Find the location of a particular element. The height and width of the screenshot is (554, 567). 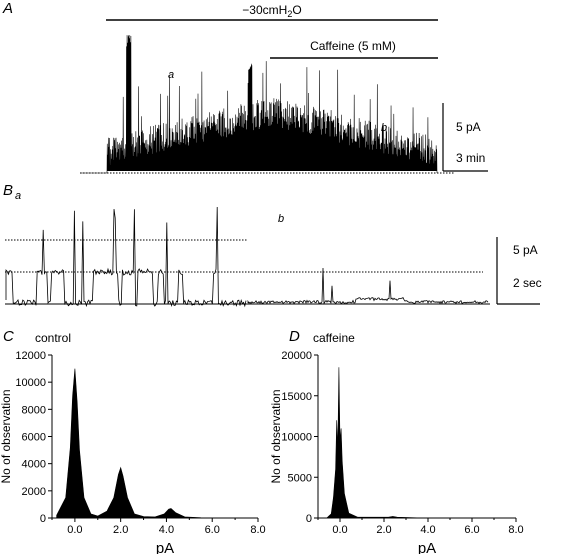

y-tick-label: 15000 is located at coordinates (296, 397).